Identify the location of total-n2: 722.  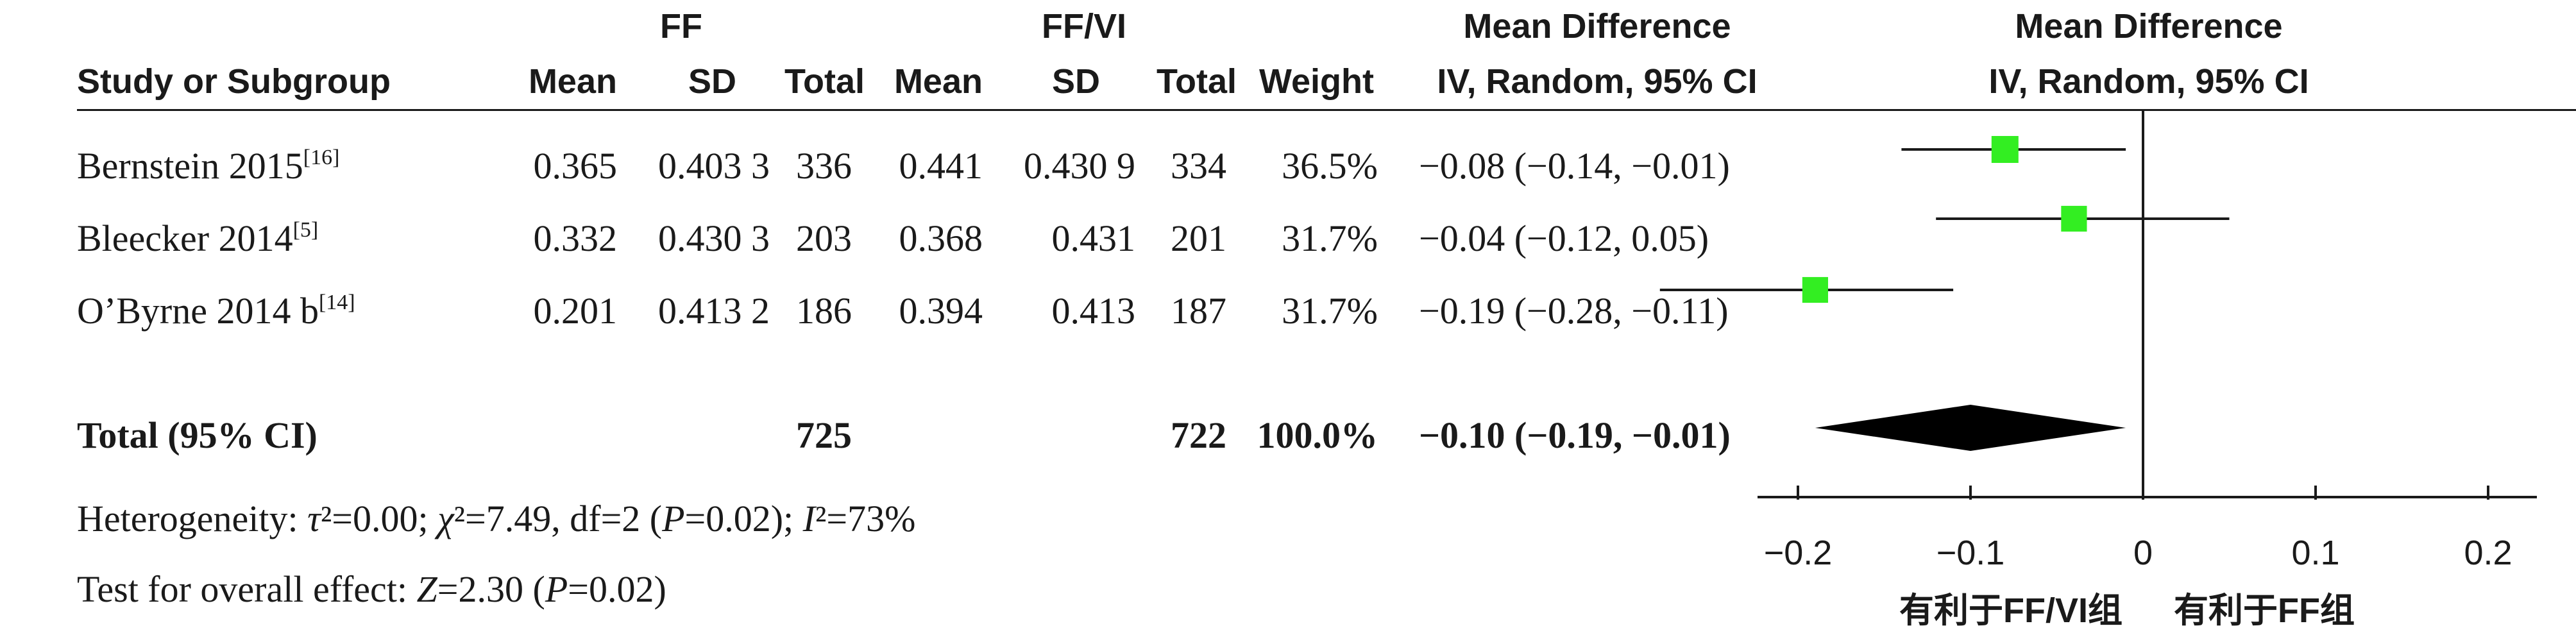
(1198, 435).